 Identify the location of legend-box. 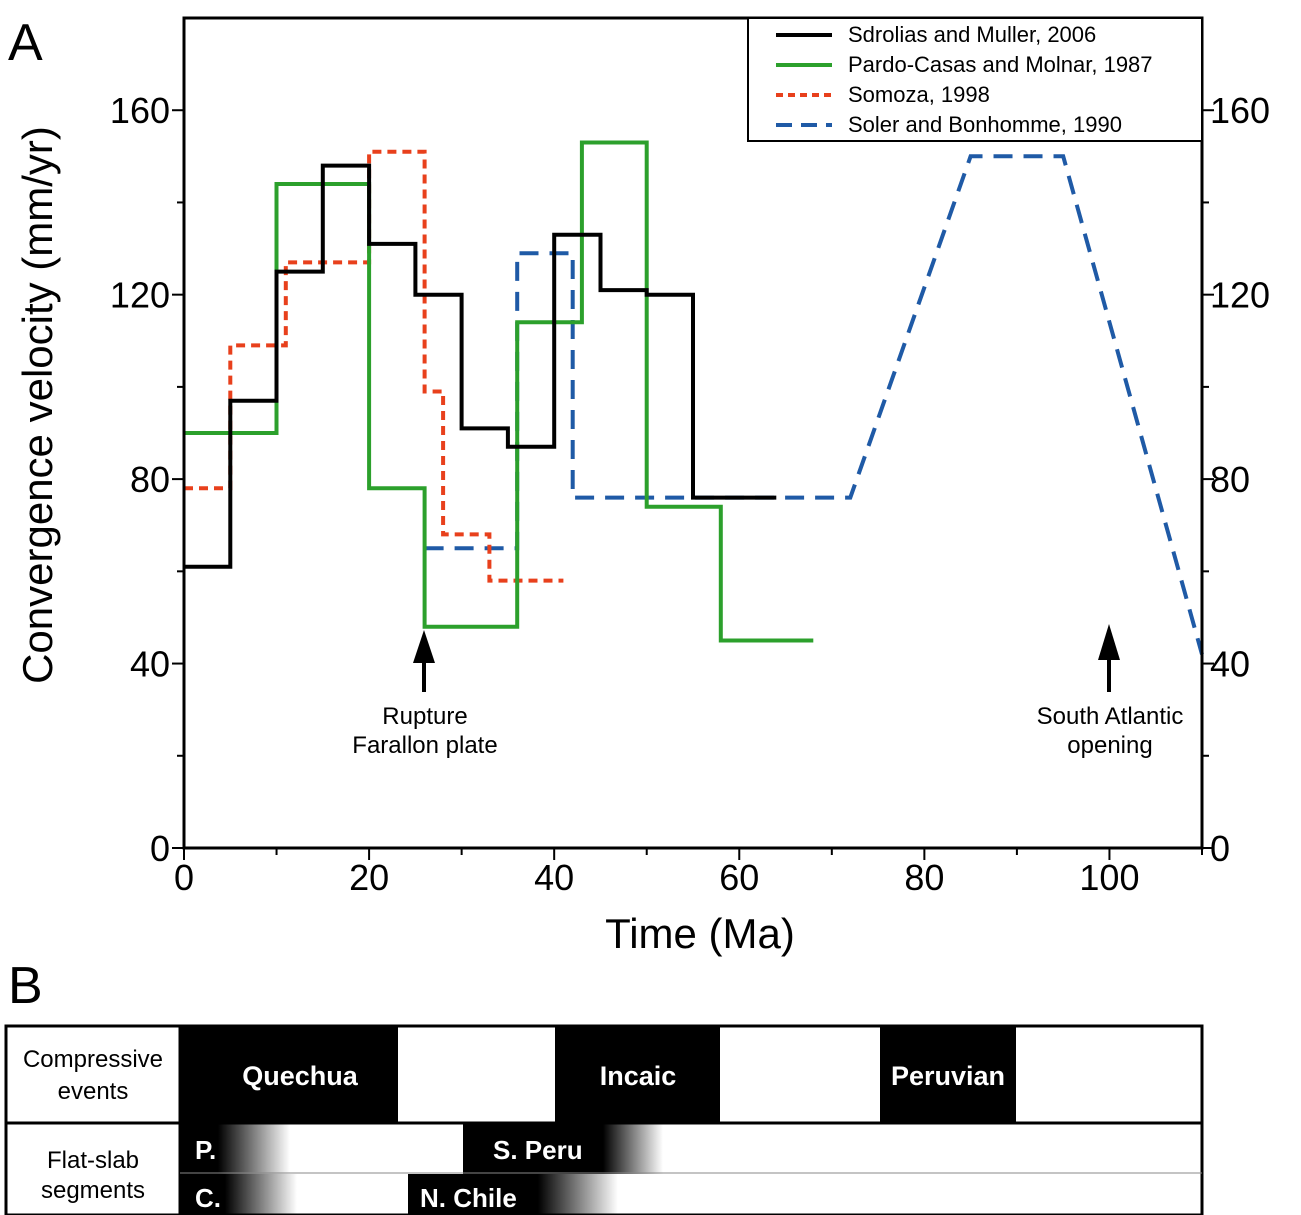
(975, 79).